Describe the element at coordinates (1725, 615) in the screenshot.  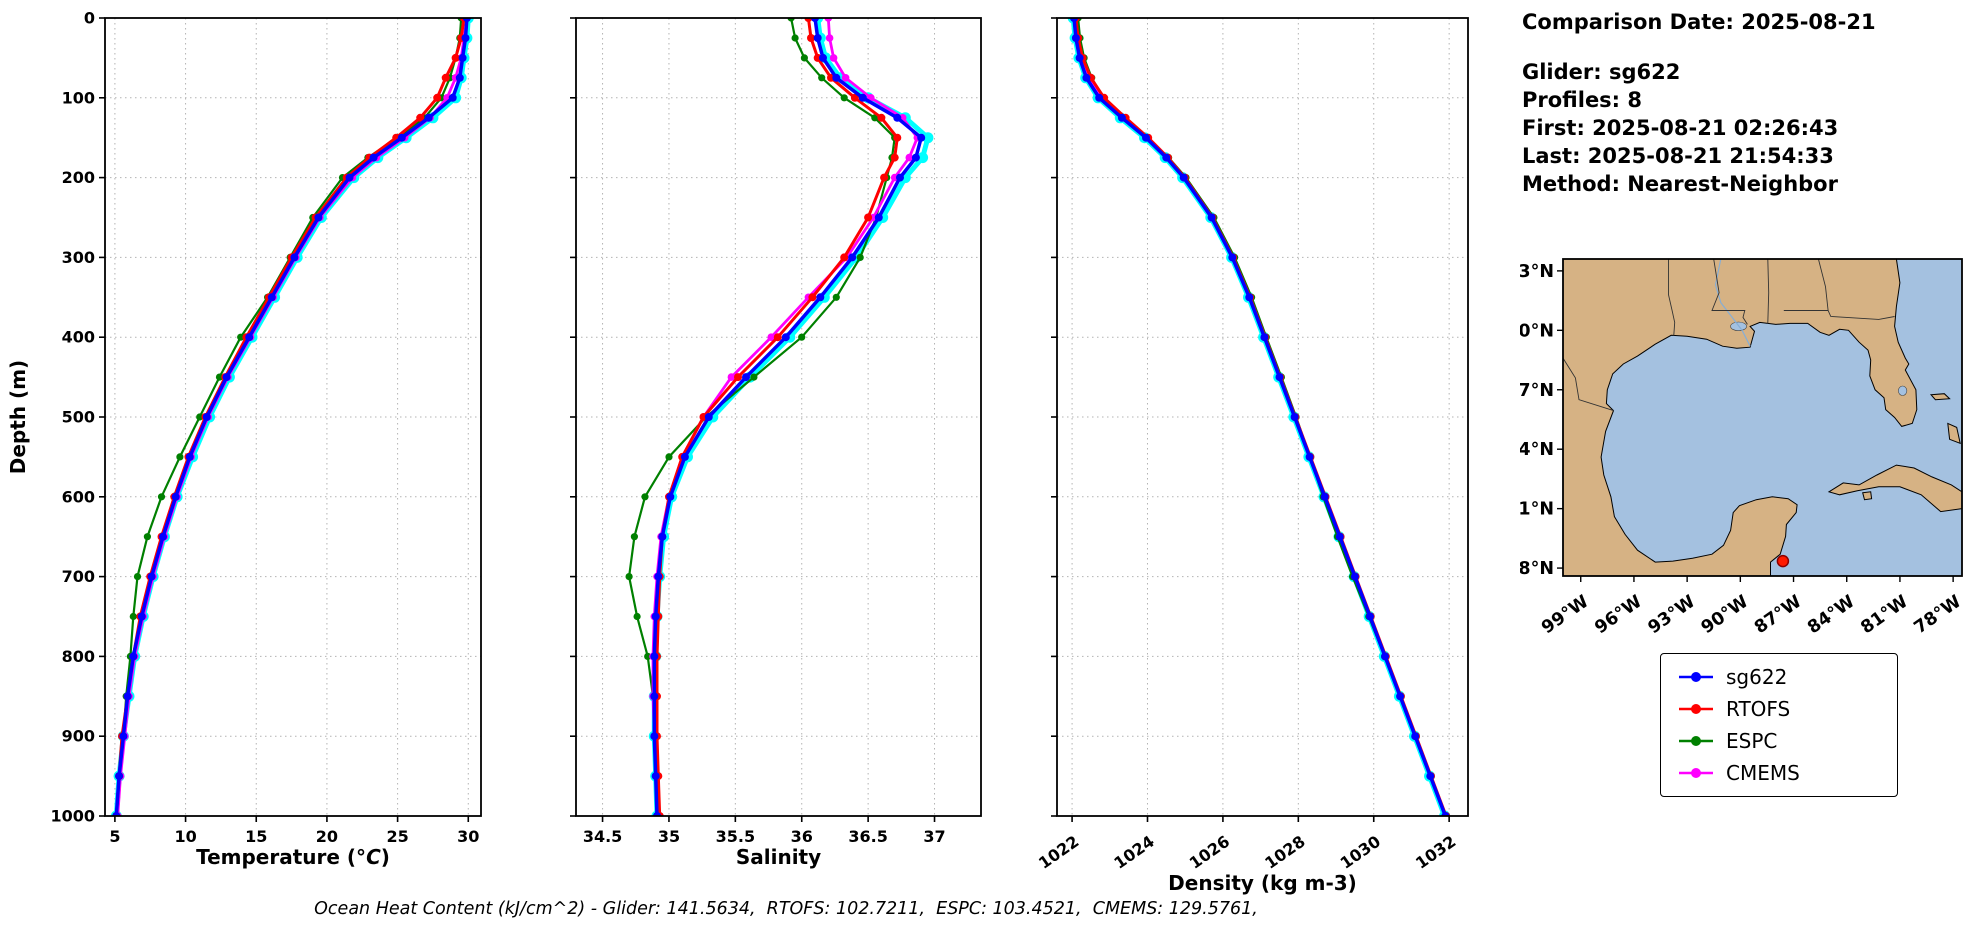
I see `lon-tick-label: 90°W` at that location.